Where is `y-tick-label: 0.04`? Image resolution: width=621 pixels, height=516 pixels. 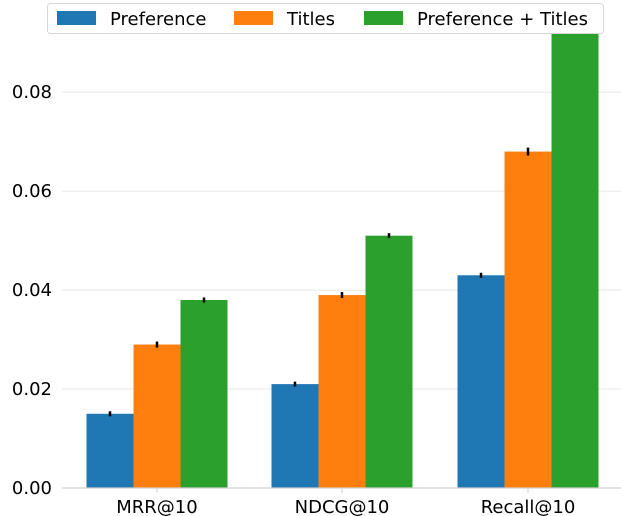
y-tick-label: 0.04 is located at coordinates (32, 290).